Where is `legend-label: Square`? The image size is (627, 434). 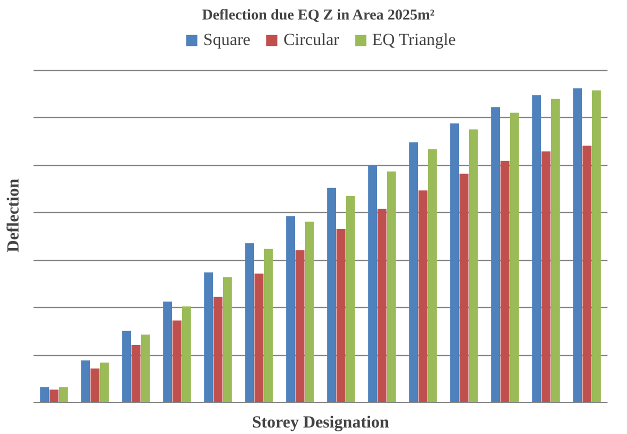
legend-label: Square is located at coordinates (226, 40).